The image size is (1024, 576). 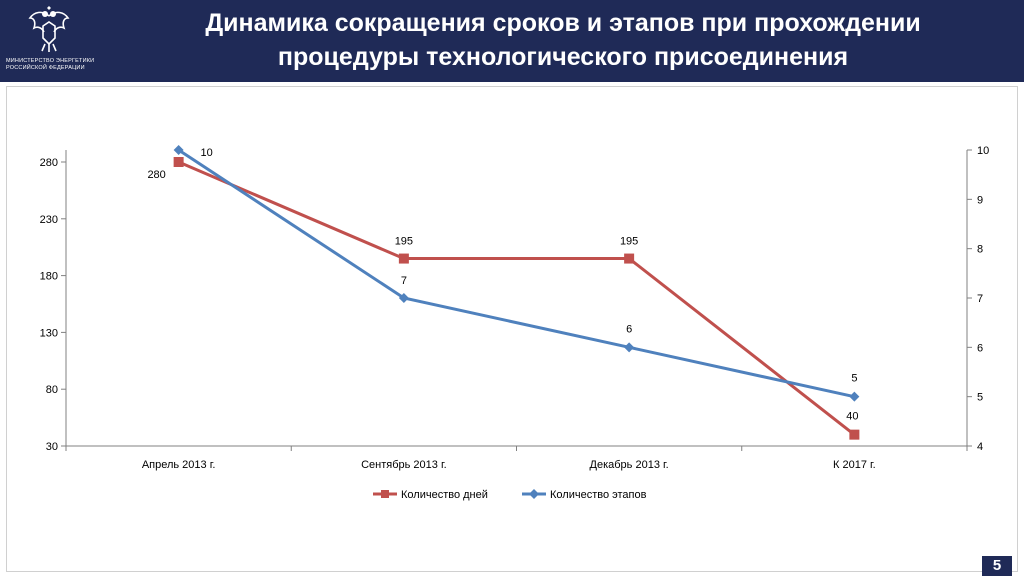 I want to click on right-axis-tick-label: 4, so click(x=980, y=447).